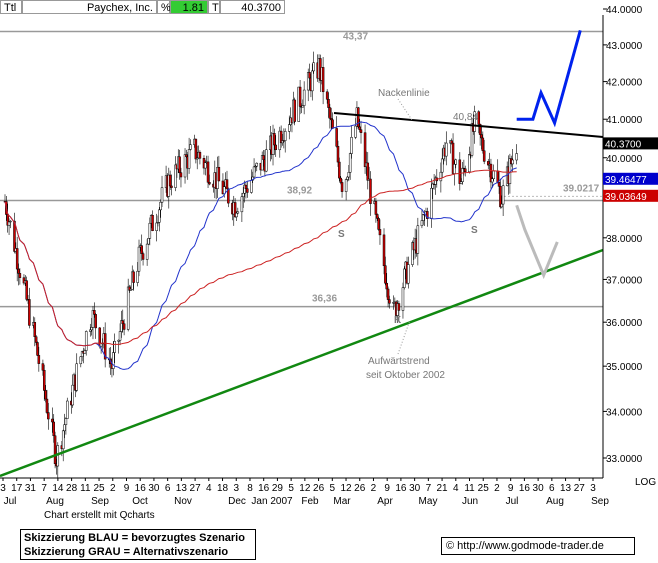 The width and height of the screenshot is (658, 563). What do you see at coordinates (624, 83) in the screenshot?
I see `price-tick-label: 42.0000` at bounding box center [624, 83].